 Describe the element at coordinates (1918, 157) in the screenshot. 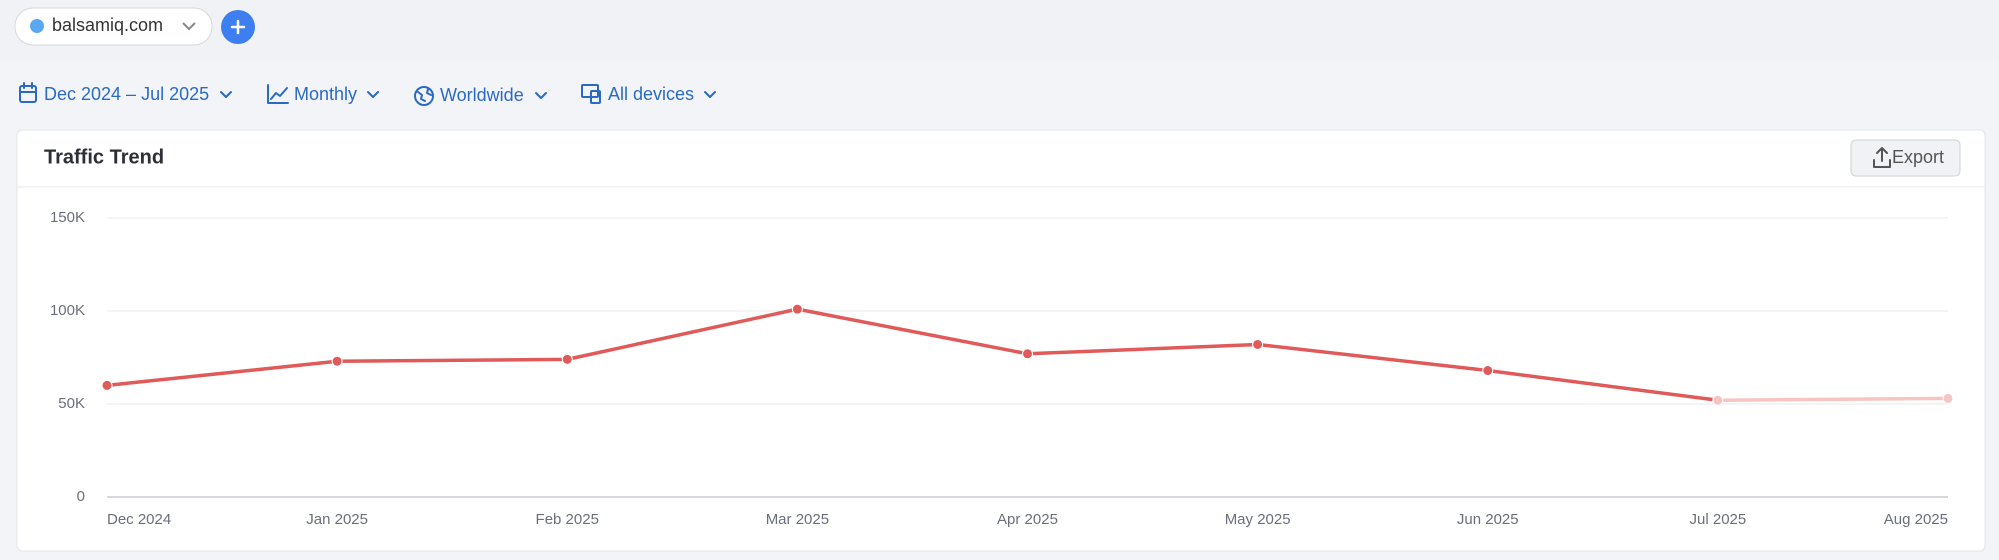

I see `export-label: Export` at that location.